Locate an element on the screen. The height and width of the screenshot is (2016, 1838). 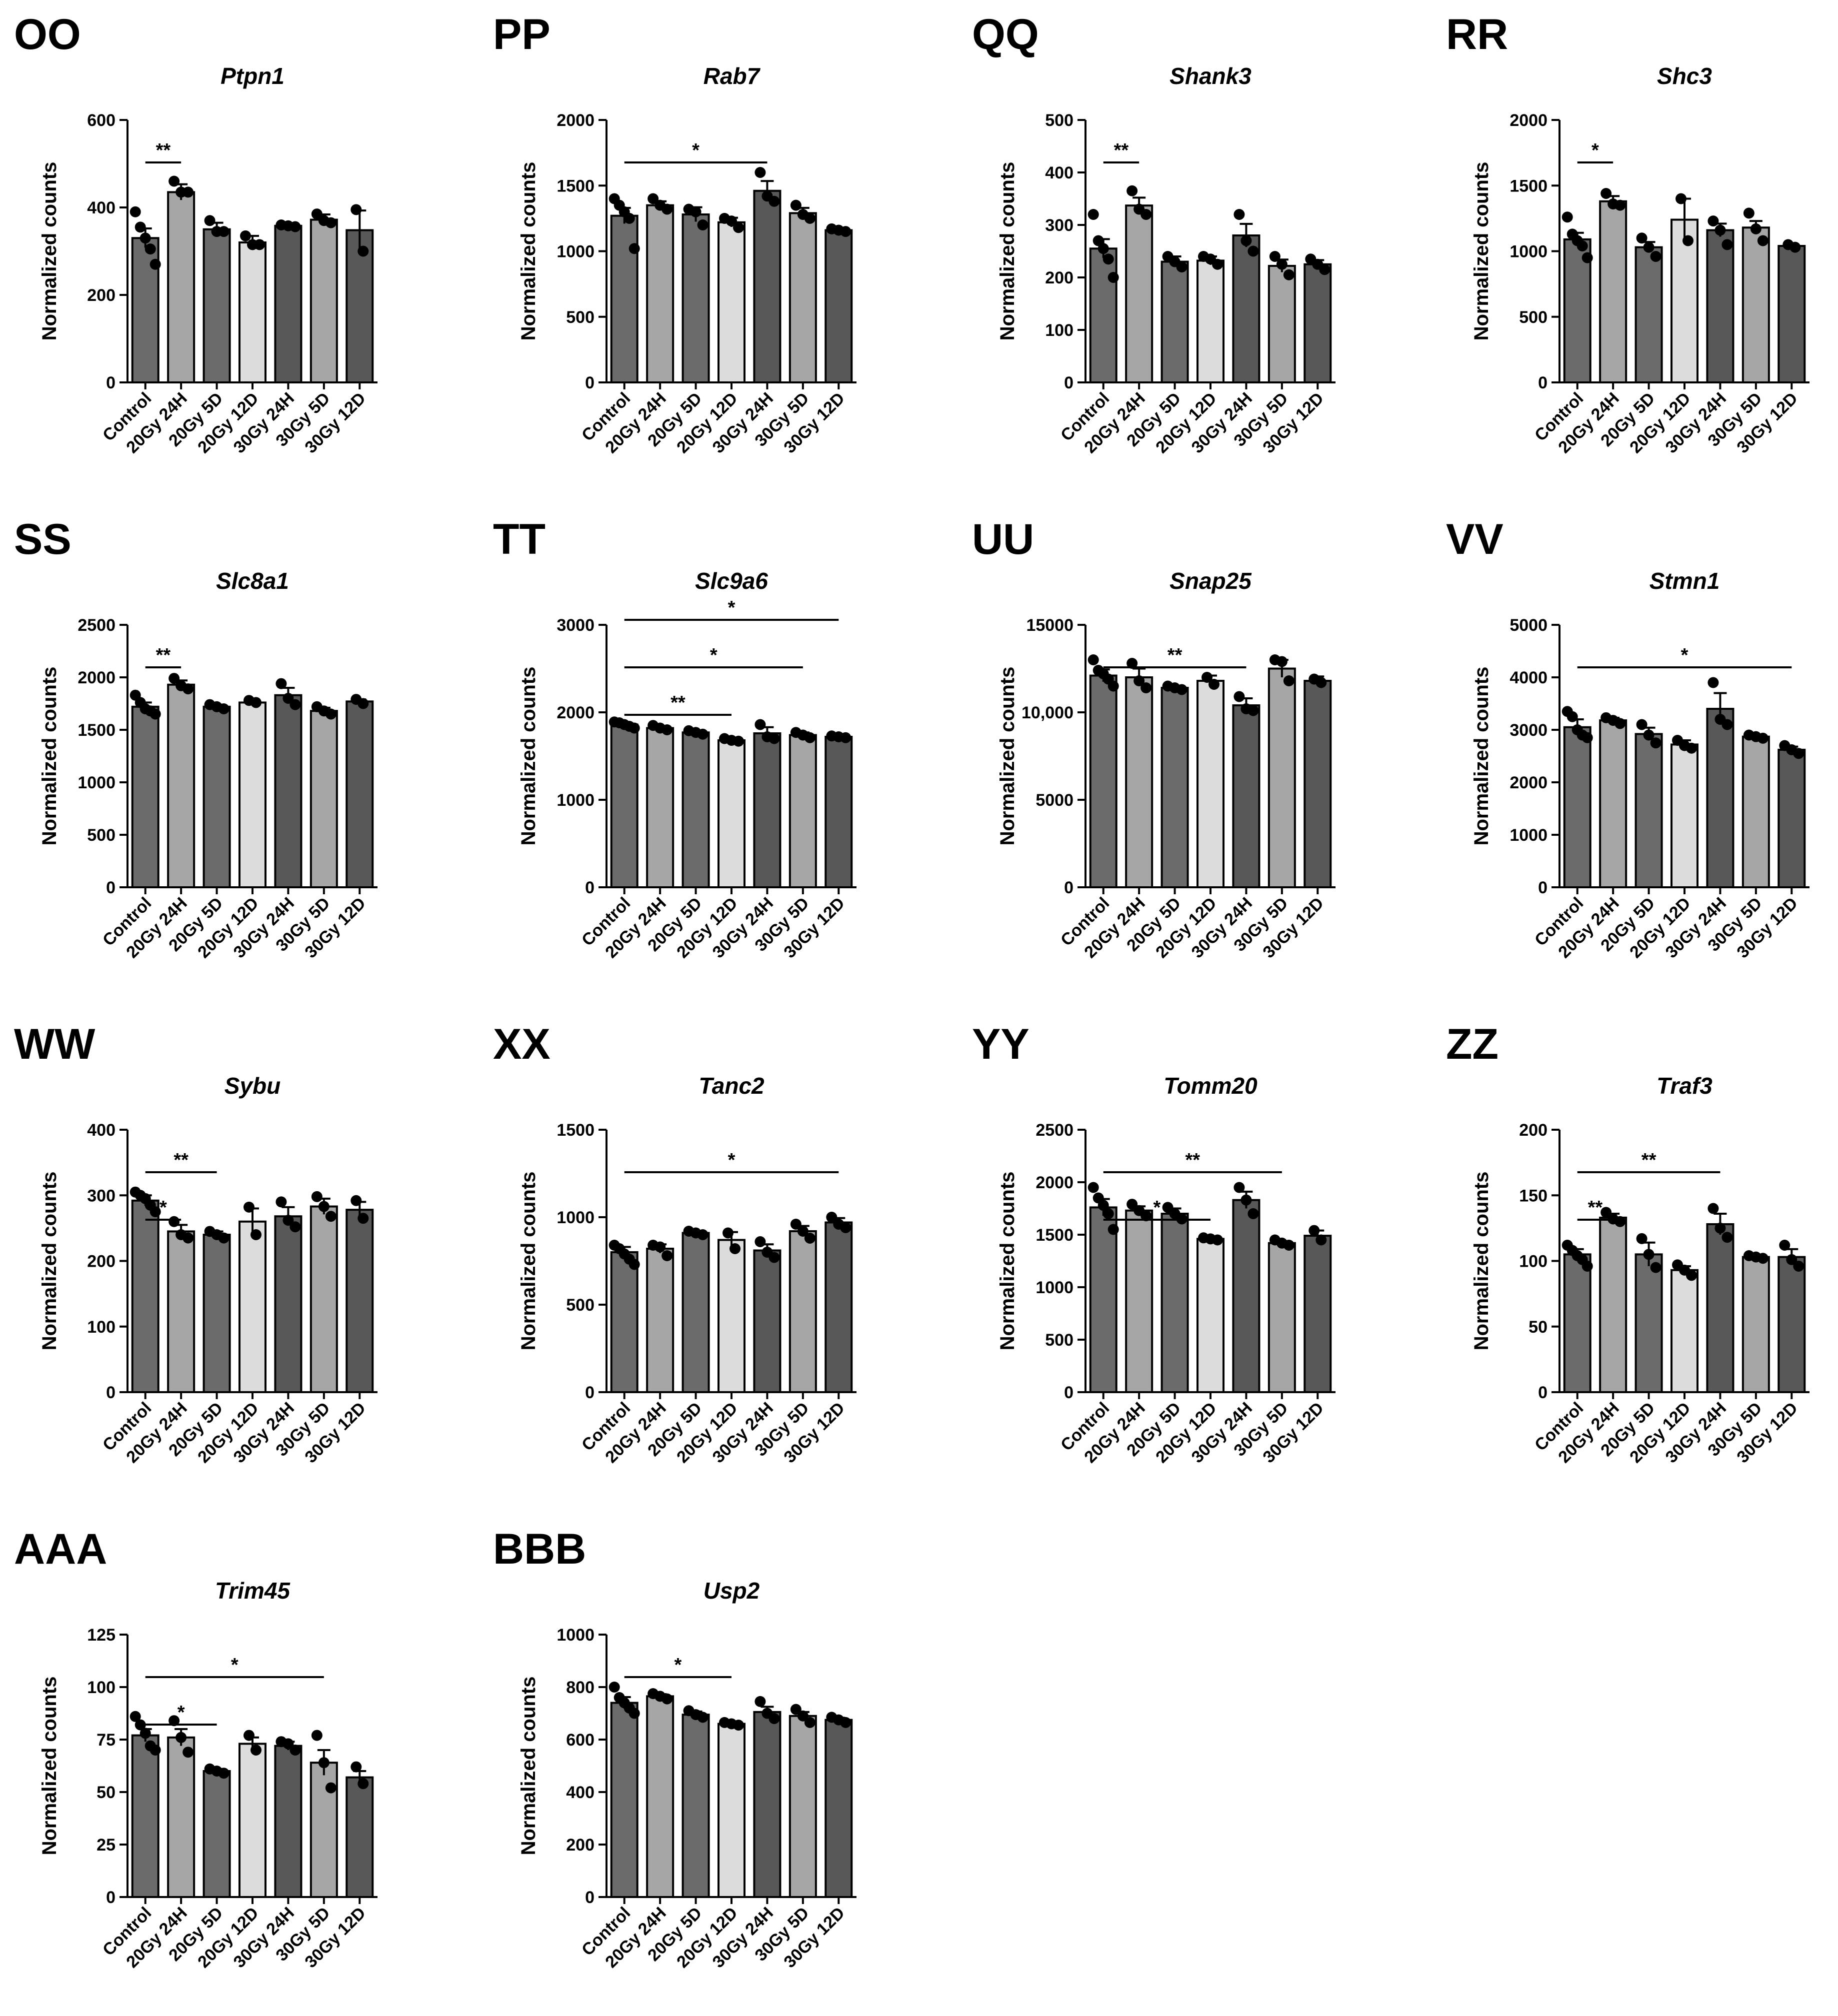
y-tick-label: 100 is located at coordinates (101, 1687).